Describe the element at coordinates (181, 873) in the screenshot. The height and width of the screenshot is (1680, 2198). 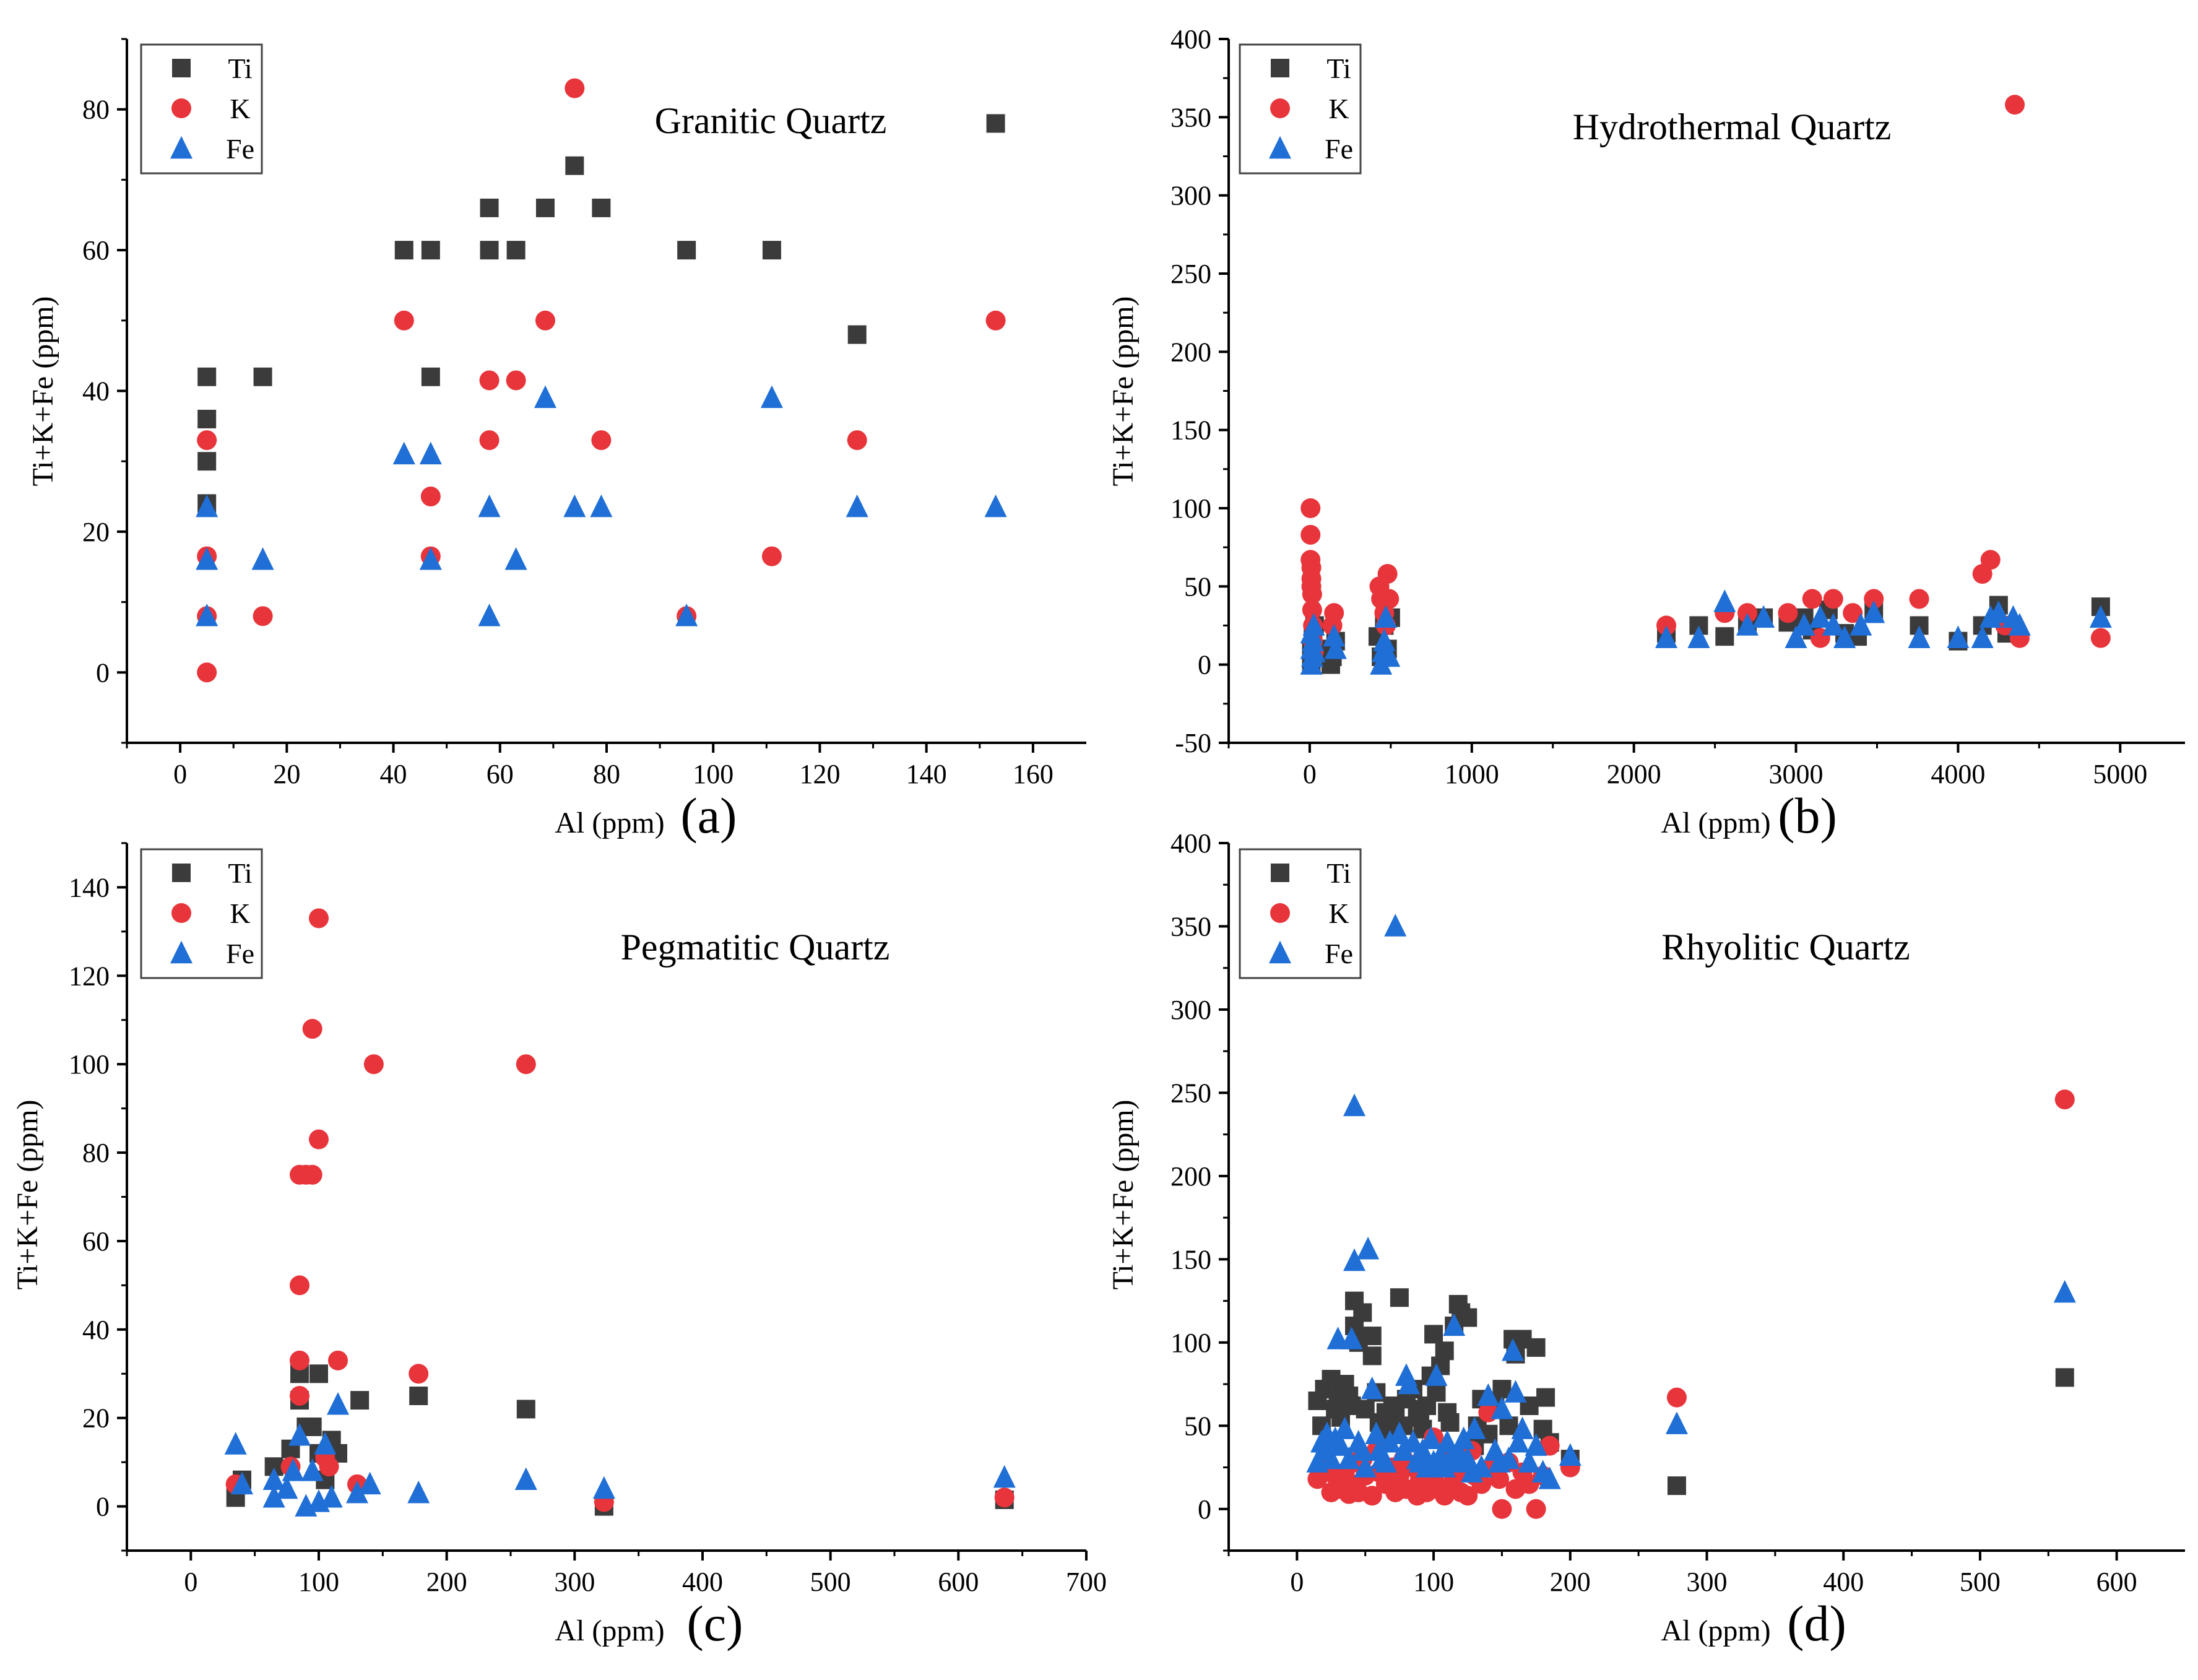
I see `legend-marker-ti` at that location.